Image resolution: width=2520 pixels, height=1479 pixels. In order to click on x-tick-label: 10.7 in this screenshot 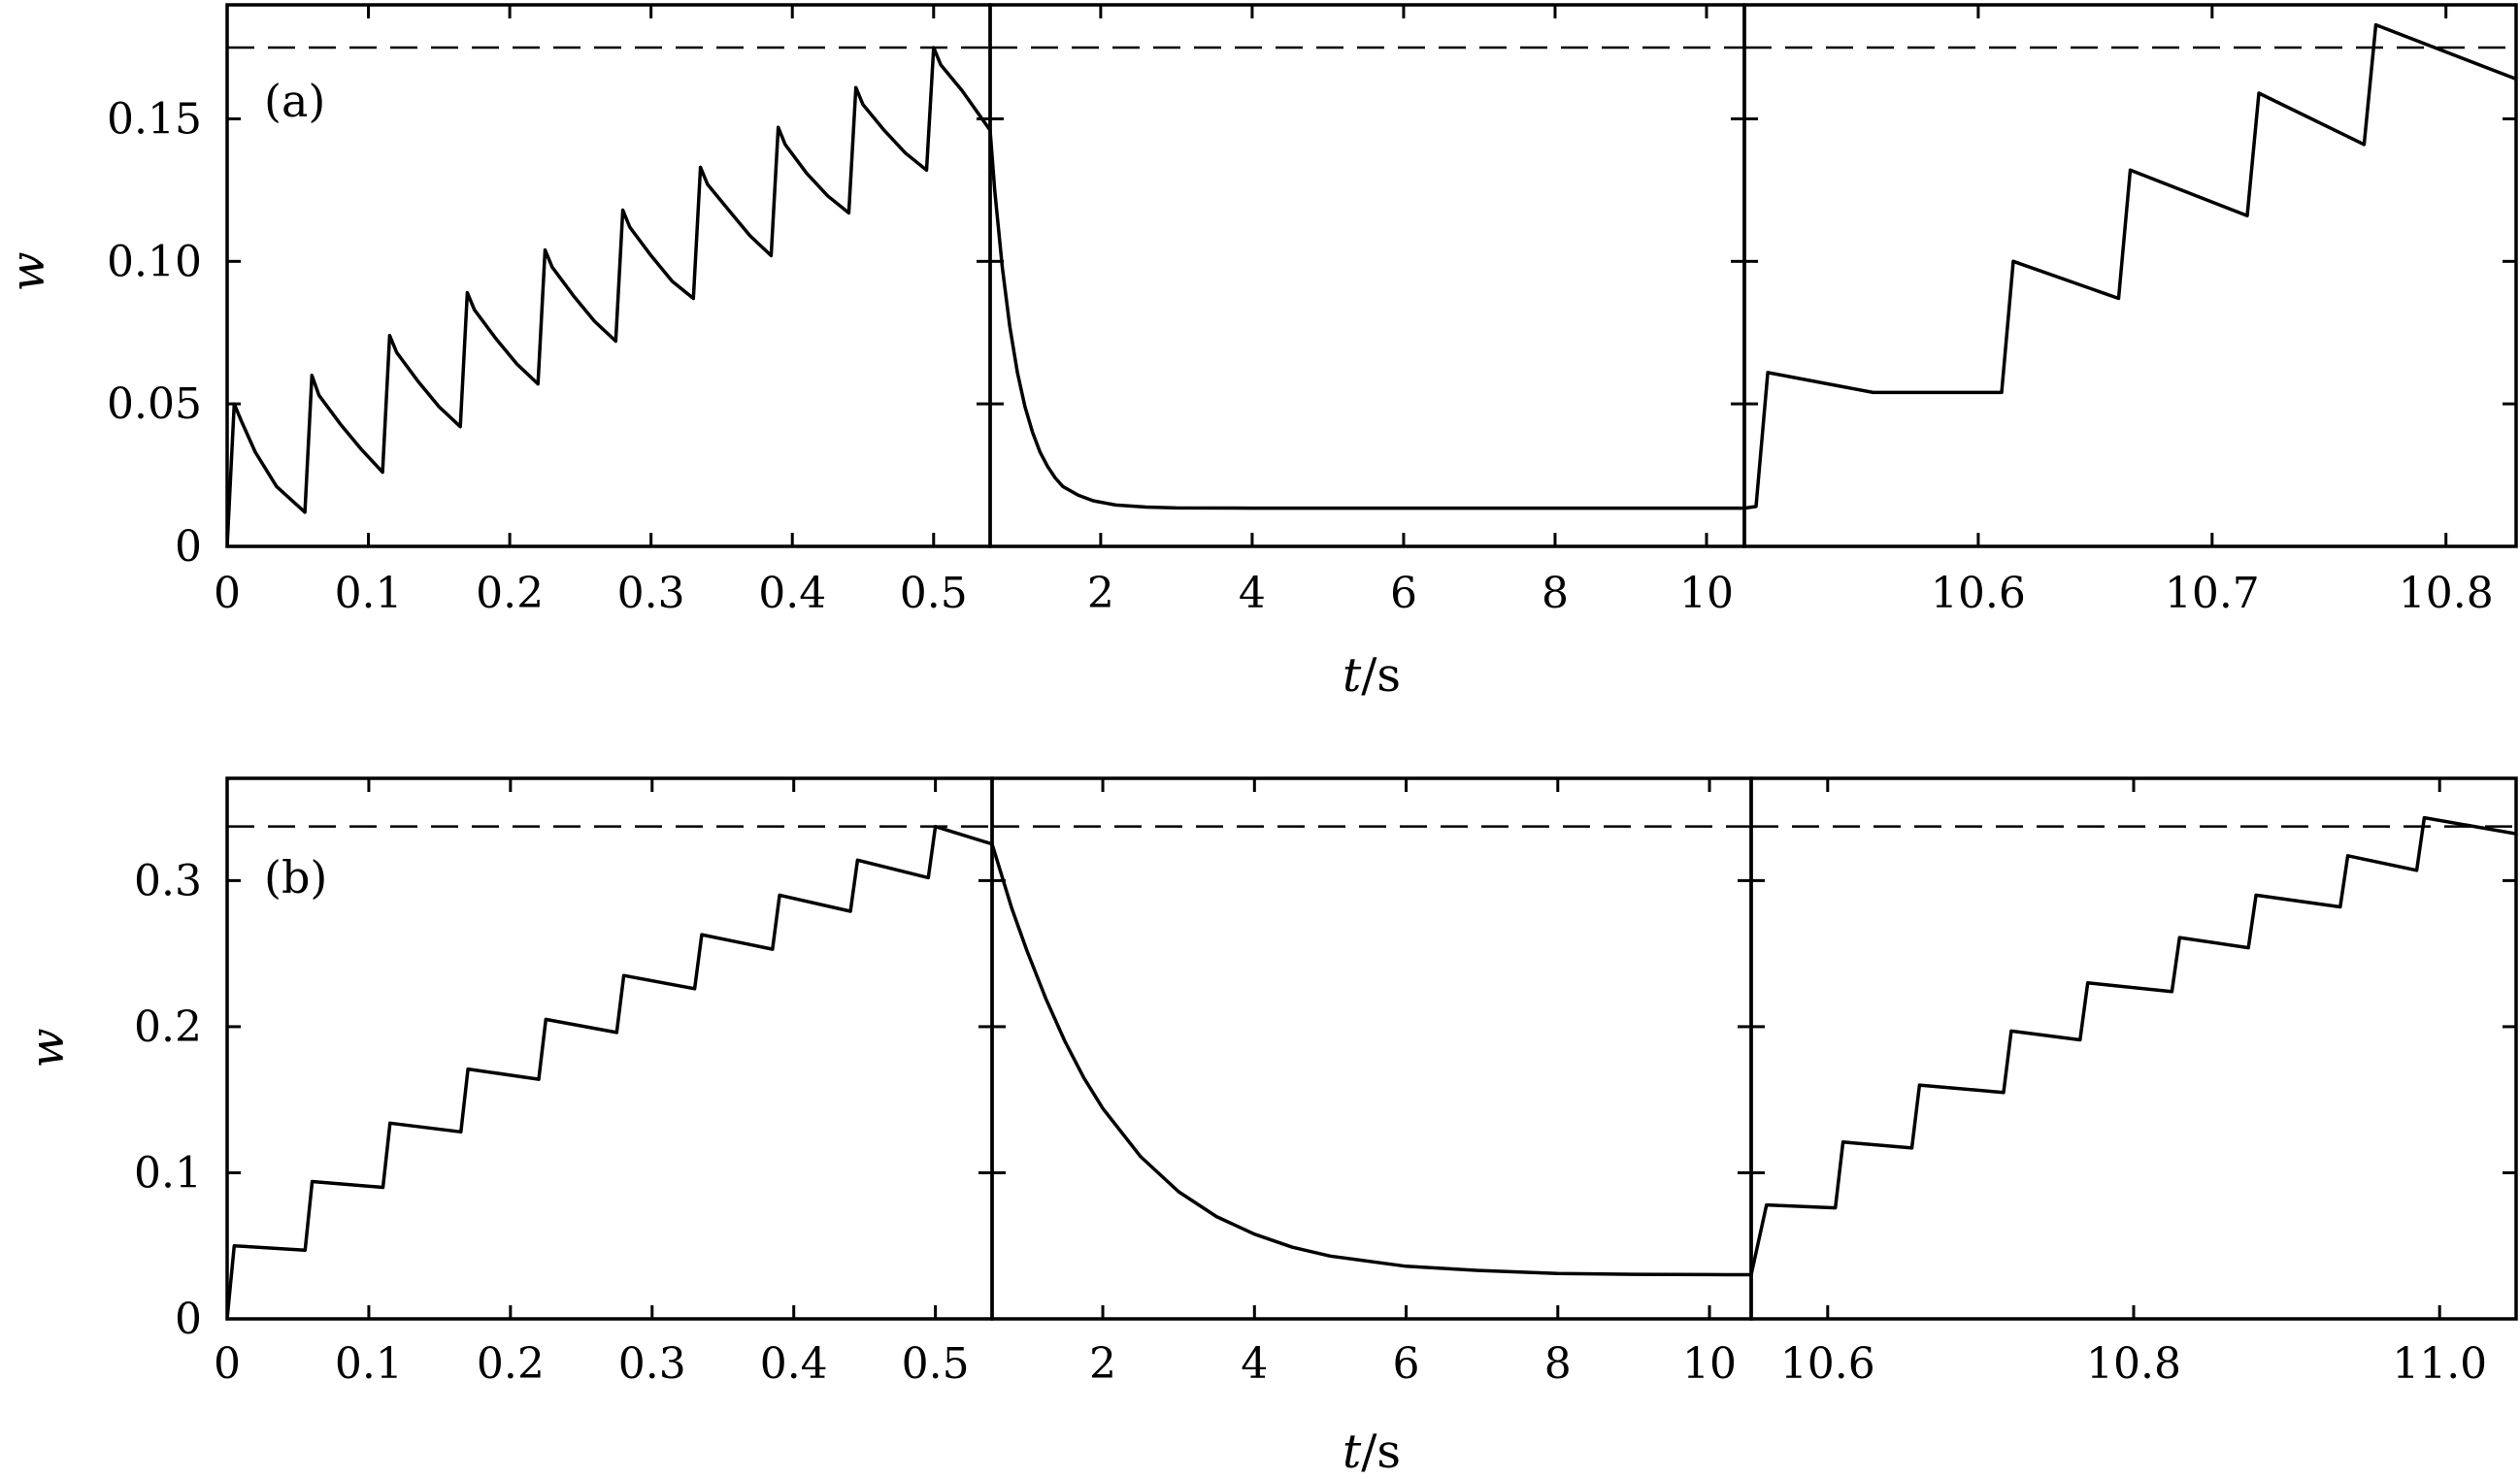, I will do `click(2212, 593)`.